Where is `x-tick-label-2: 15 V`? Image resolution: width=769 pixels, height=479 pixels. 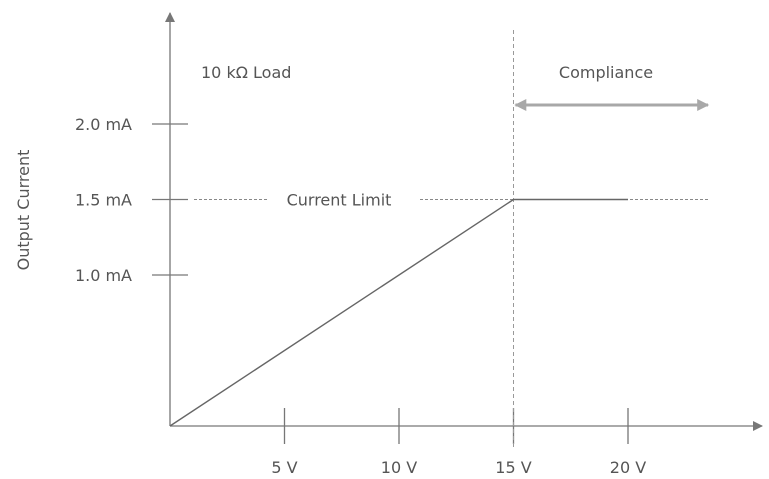
x-tick-label-2: 15 V is located at coordinates (513, 467).